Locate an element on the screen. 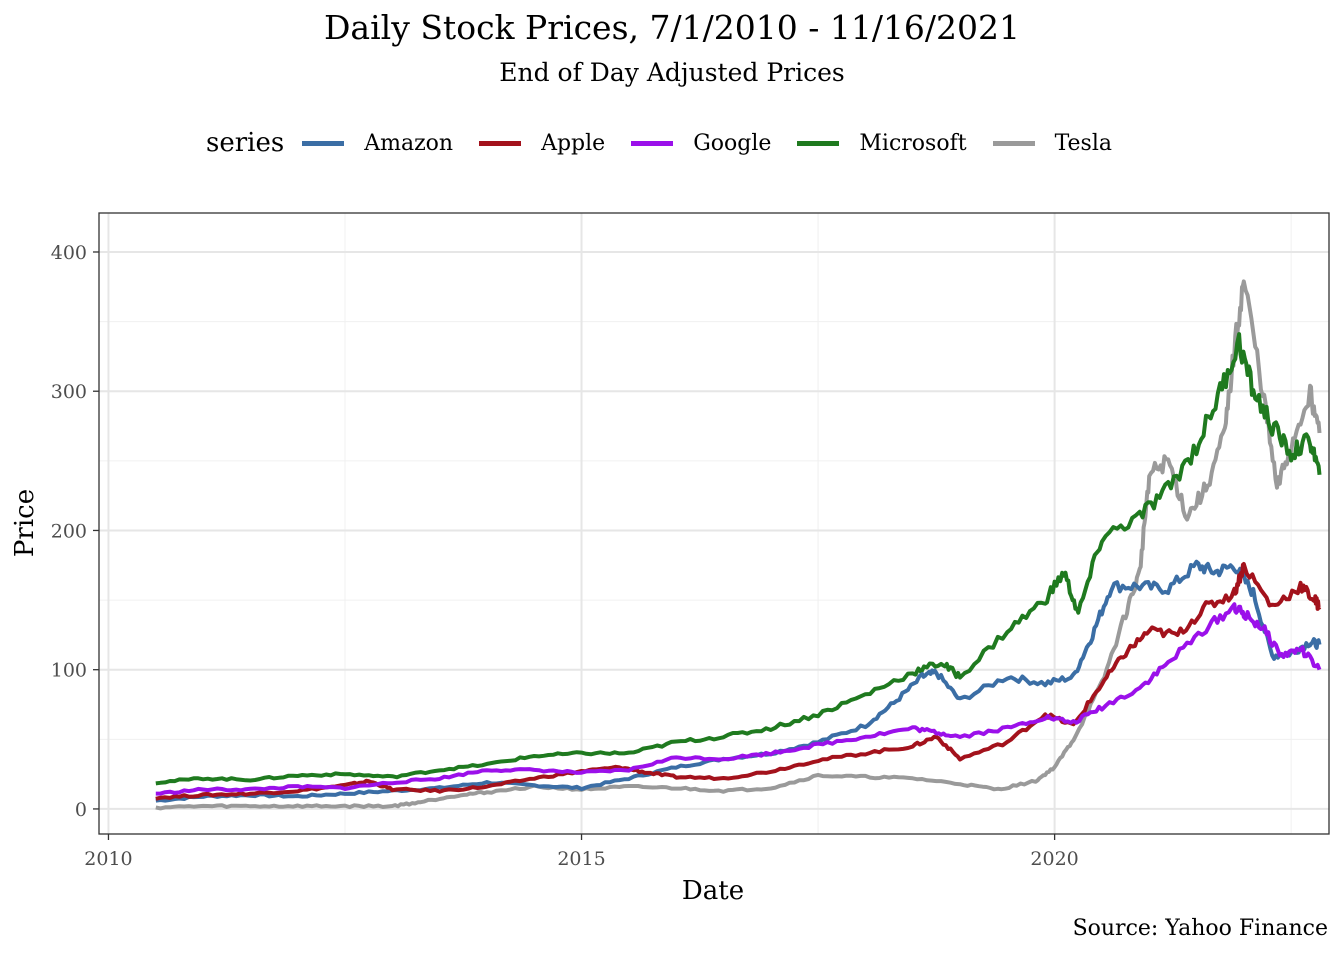  y-axis-label: Price is located at coordinates (25, 523).